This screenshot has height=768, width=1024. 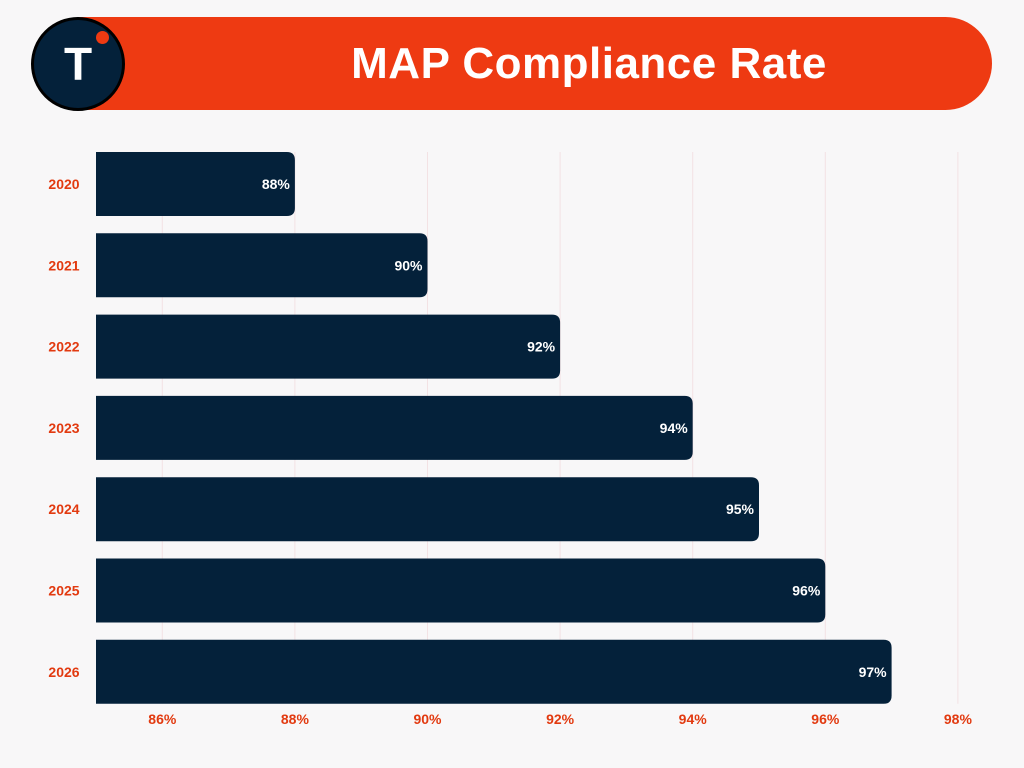 What do you see at coordinates (63, 591) in the screenshot?
I see `y-tick-label: 2025` at bounding box center [63, 591].